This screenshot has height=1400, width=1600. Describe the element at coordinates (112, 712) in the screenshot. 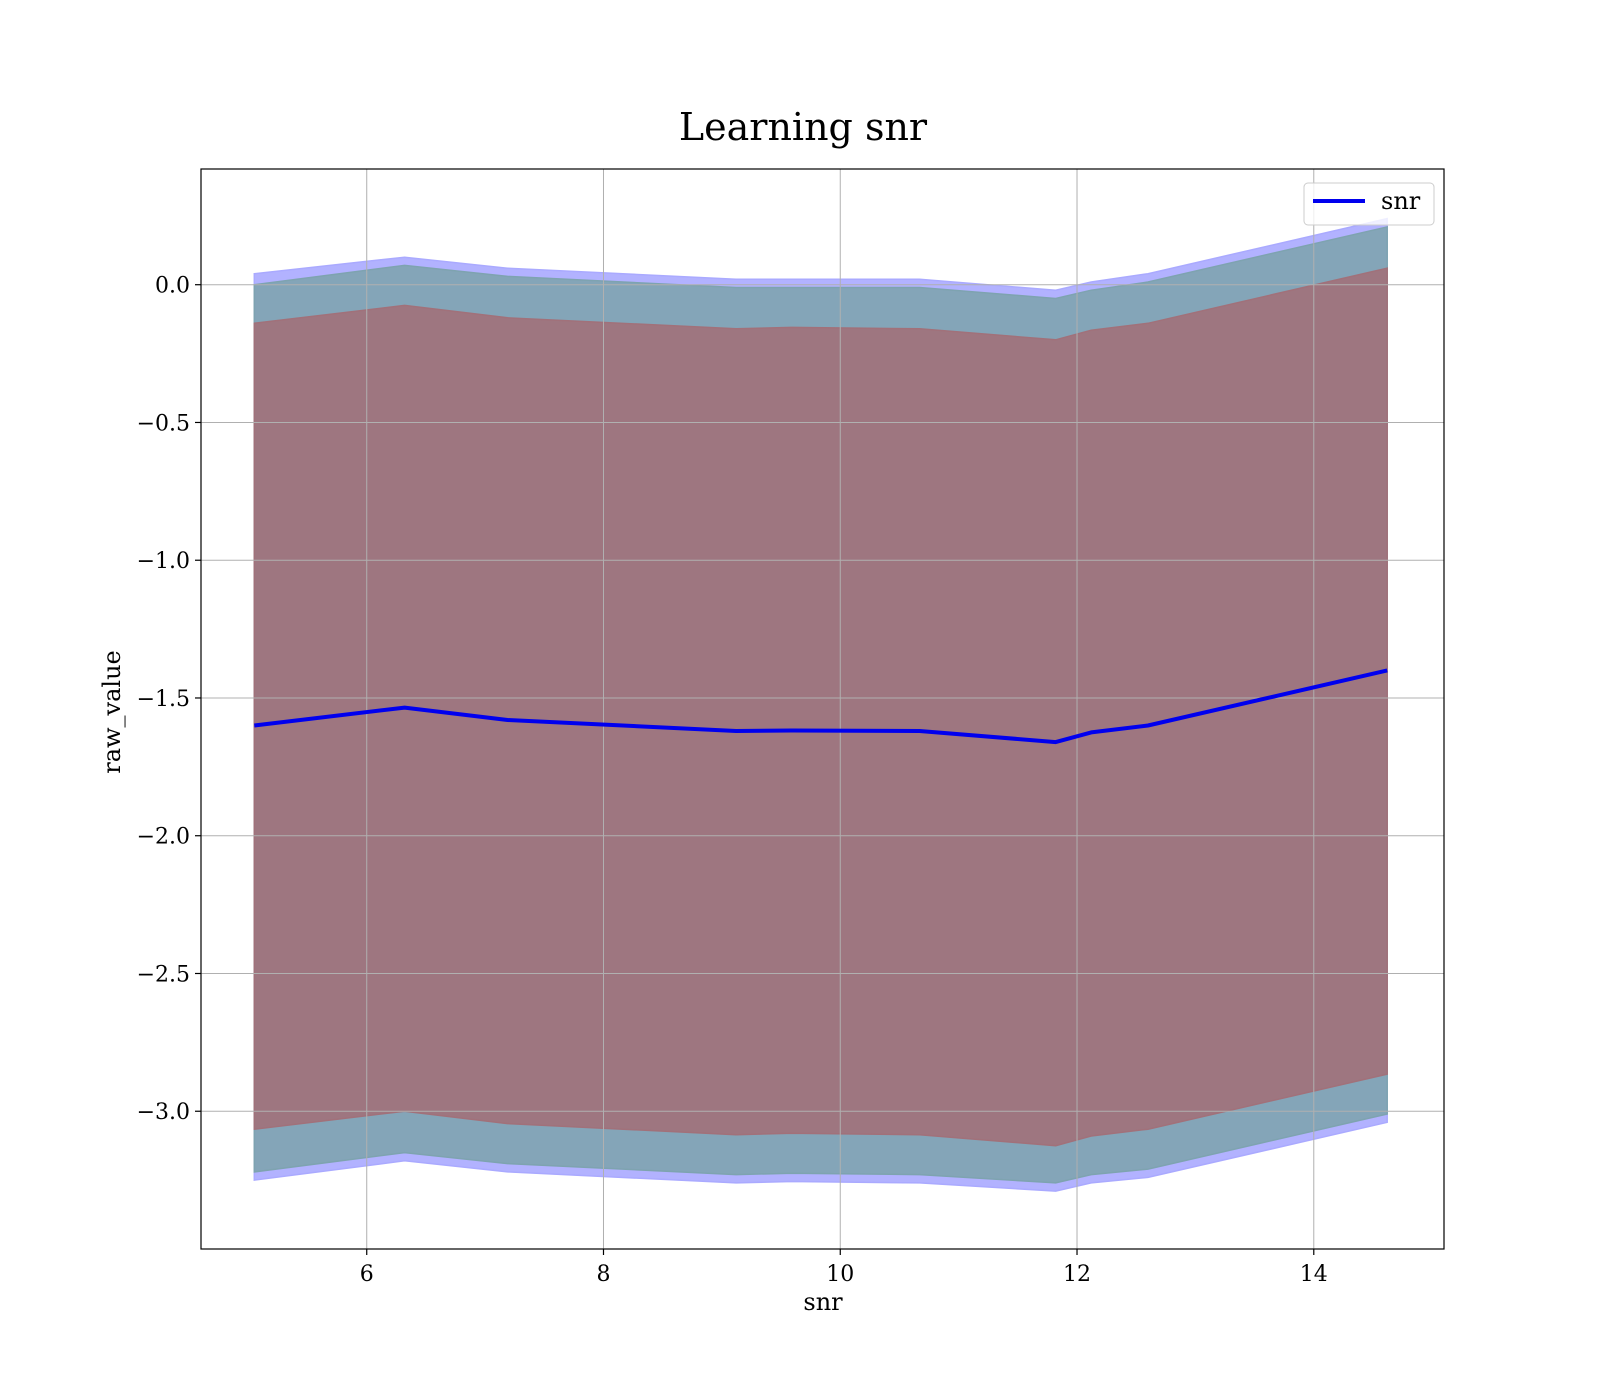

I see `y-axis-label: raw_value` at that location.